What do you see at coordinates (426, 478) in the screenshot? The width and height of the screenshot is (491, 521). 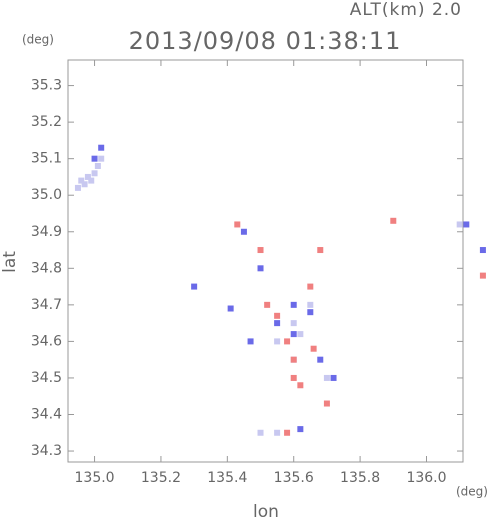 I see `x-tick-label: 136.0` at bounding box center [426, 478].